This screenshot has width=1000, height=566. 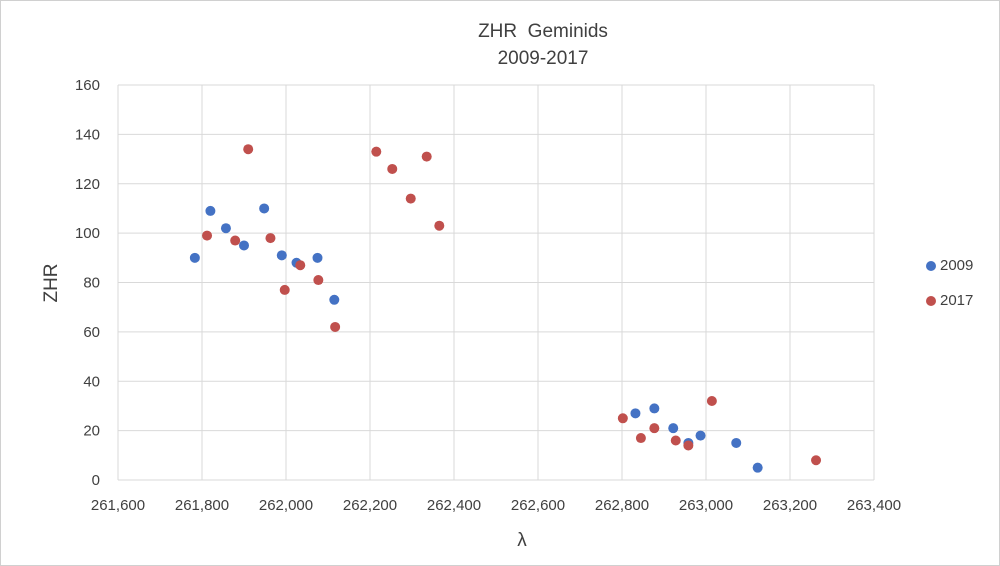 What do you see at coordinates (87, 233) in the screenshot?
I see `y-tick-label: 100` at bounding box center [87, 233].